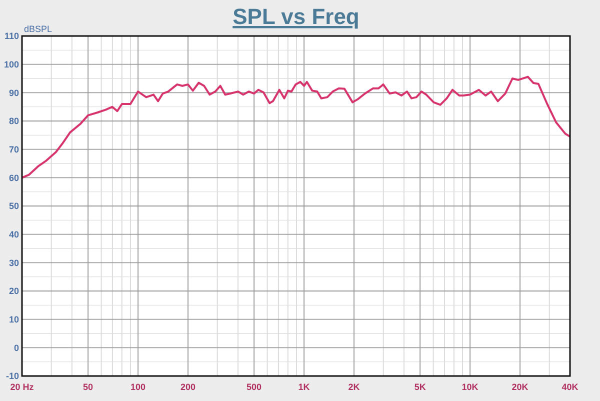  Describe the element at coordinates (13, 234) in the screenshot. I see `y-tick-label: 40` at that location.